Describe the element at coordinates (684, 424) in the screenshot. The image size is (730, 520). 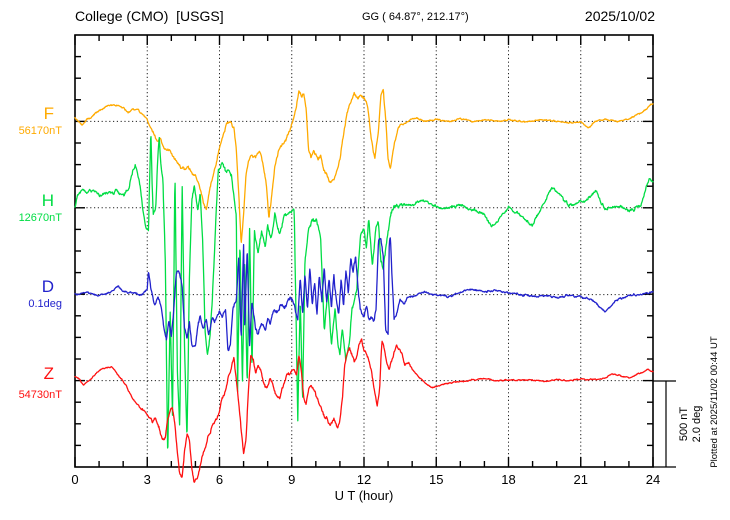
I see `scale-bar-nt-label: 500 nT` at that location.